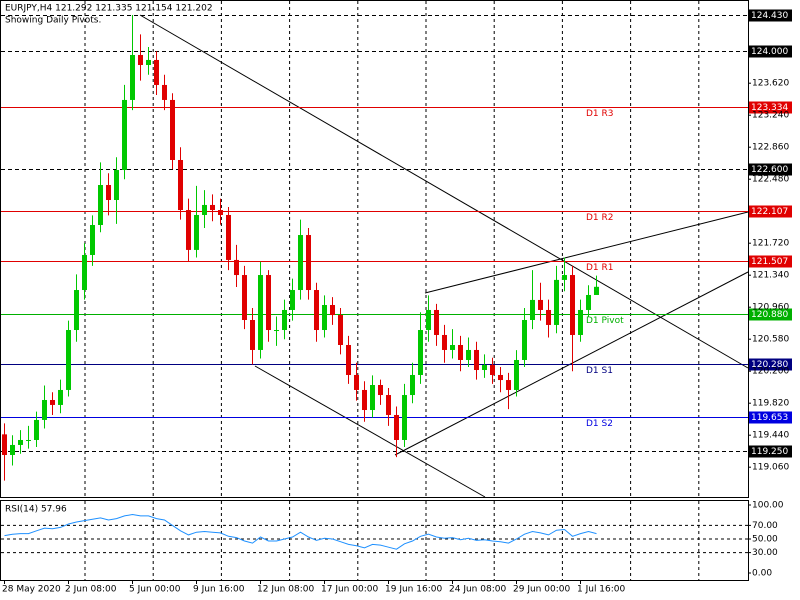 Image resolution: width=800 pixels, height=600 pixels. What do you see at coordinates (770, 404) in the screenshot?
I see `y-tick-label: 119.820` at bounding box center [770, 404].